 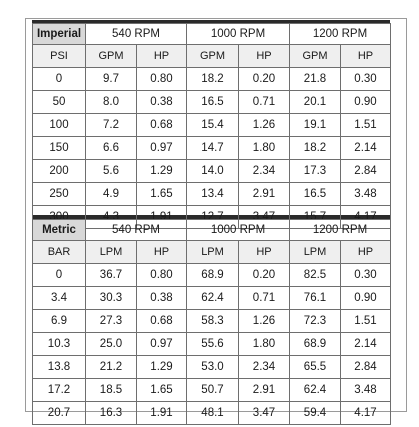 I want to click on value-cell: 1.91, so click(x=161, y=413).